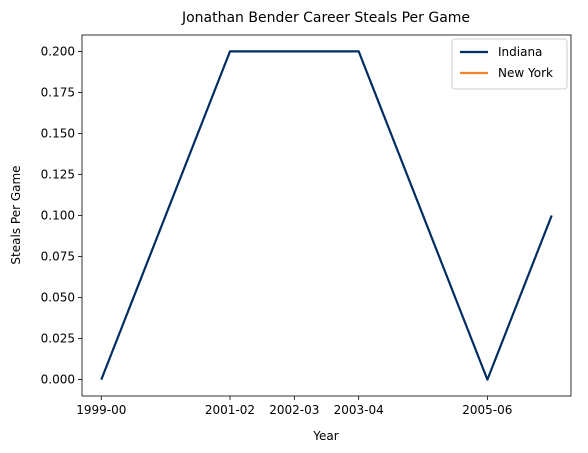  Describe the element at coordinates (58, 298) in the screenshot. I see `y-tick-label: 0.050` at that location.